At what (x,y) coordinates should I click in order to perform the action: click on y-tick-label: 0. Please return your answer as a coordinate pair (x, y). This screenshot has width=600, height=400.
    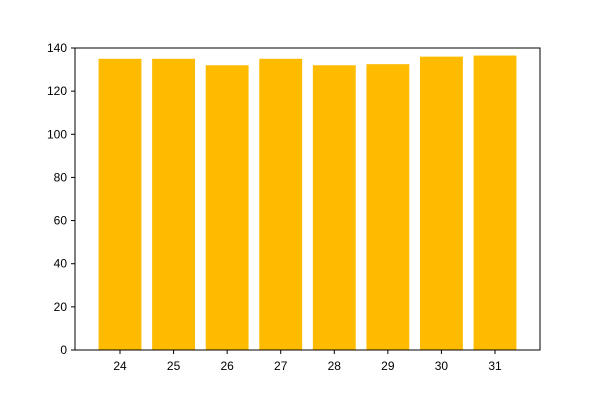
    Looking at the image, I should click on (63, 350).